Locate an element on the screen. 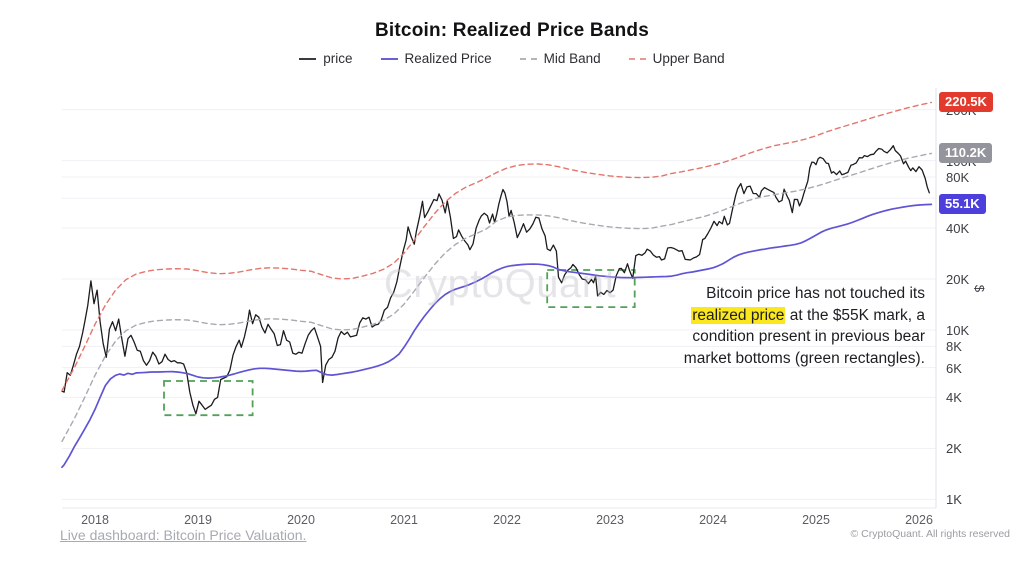 This screenshot has width=1024, height=561. annotation-line: condition present in previous bear is located at coordinates (808, 336).